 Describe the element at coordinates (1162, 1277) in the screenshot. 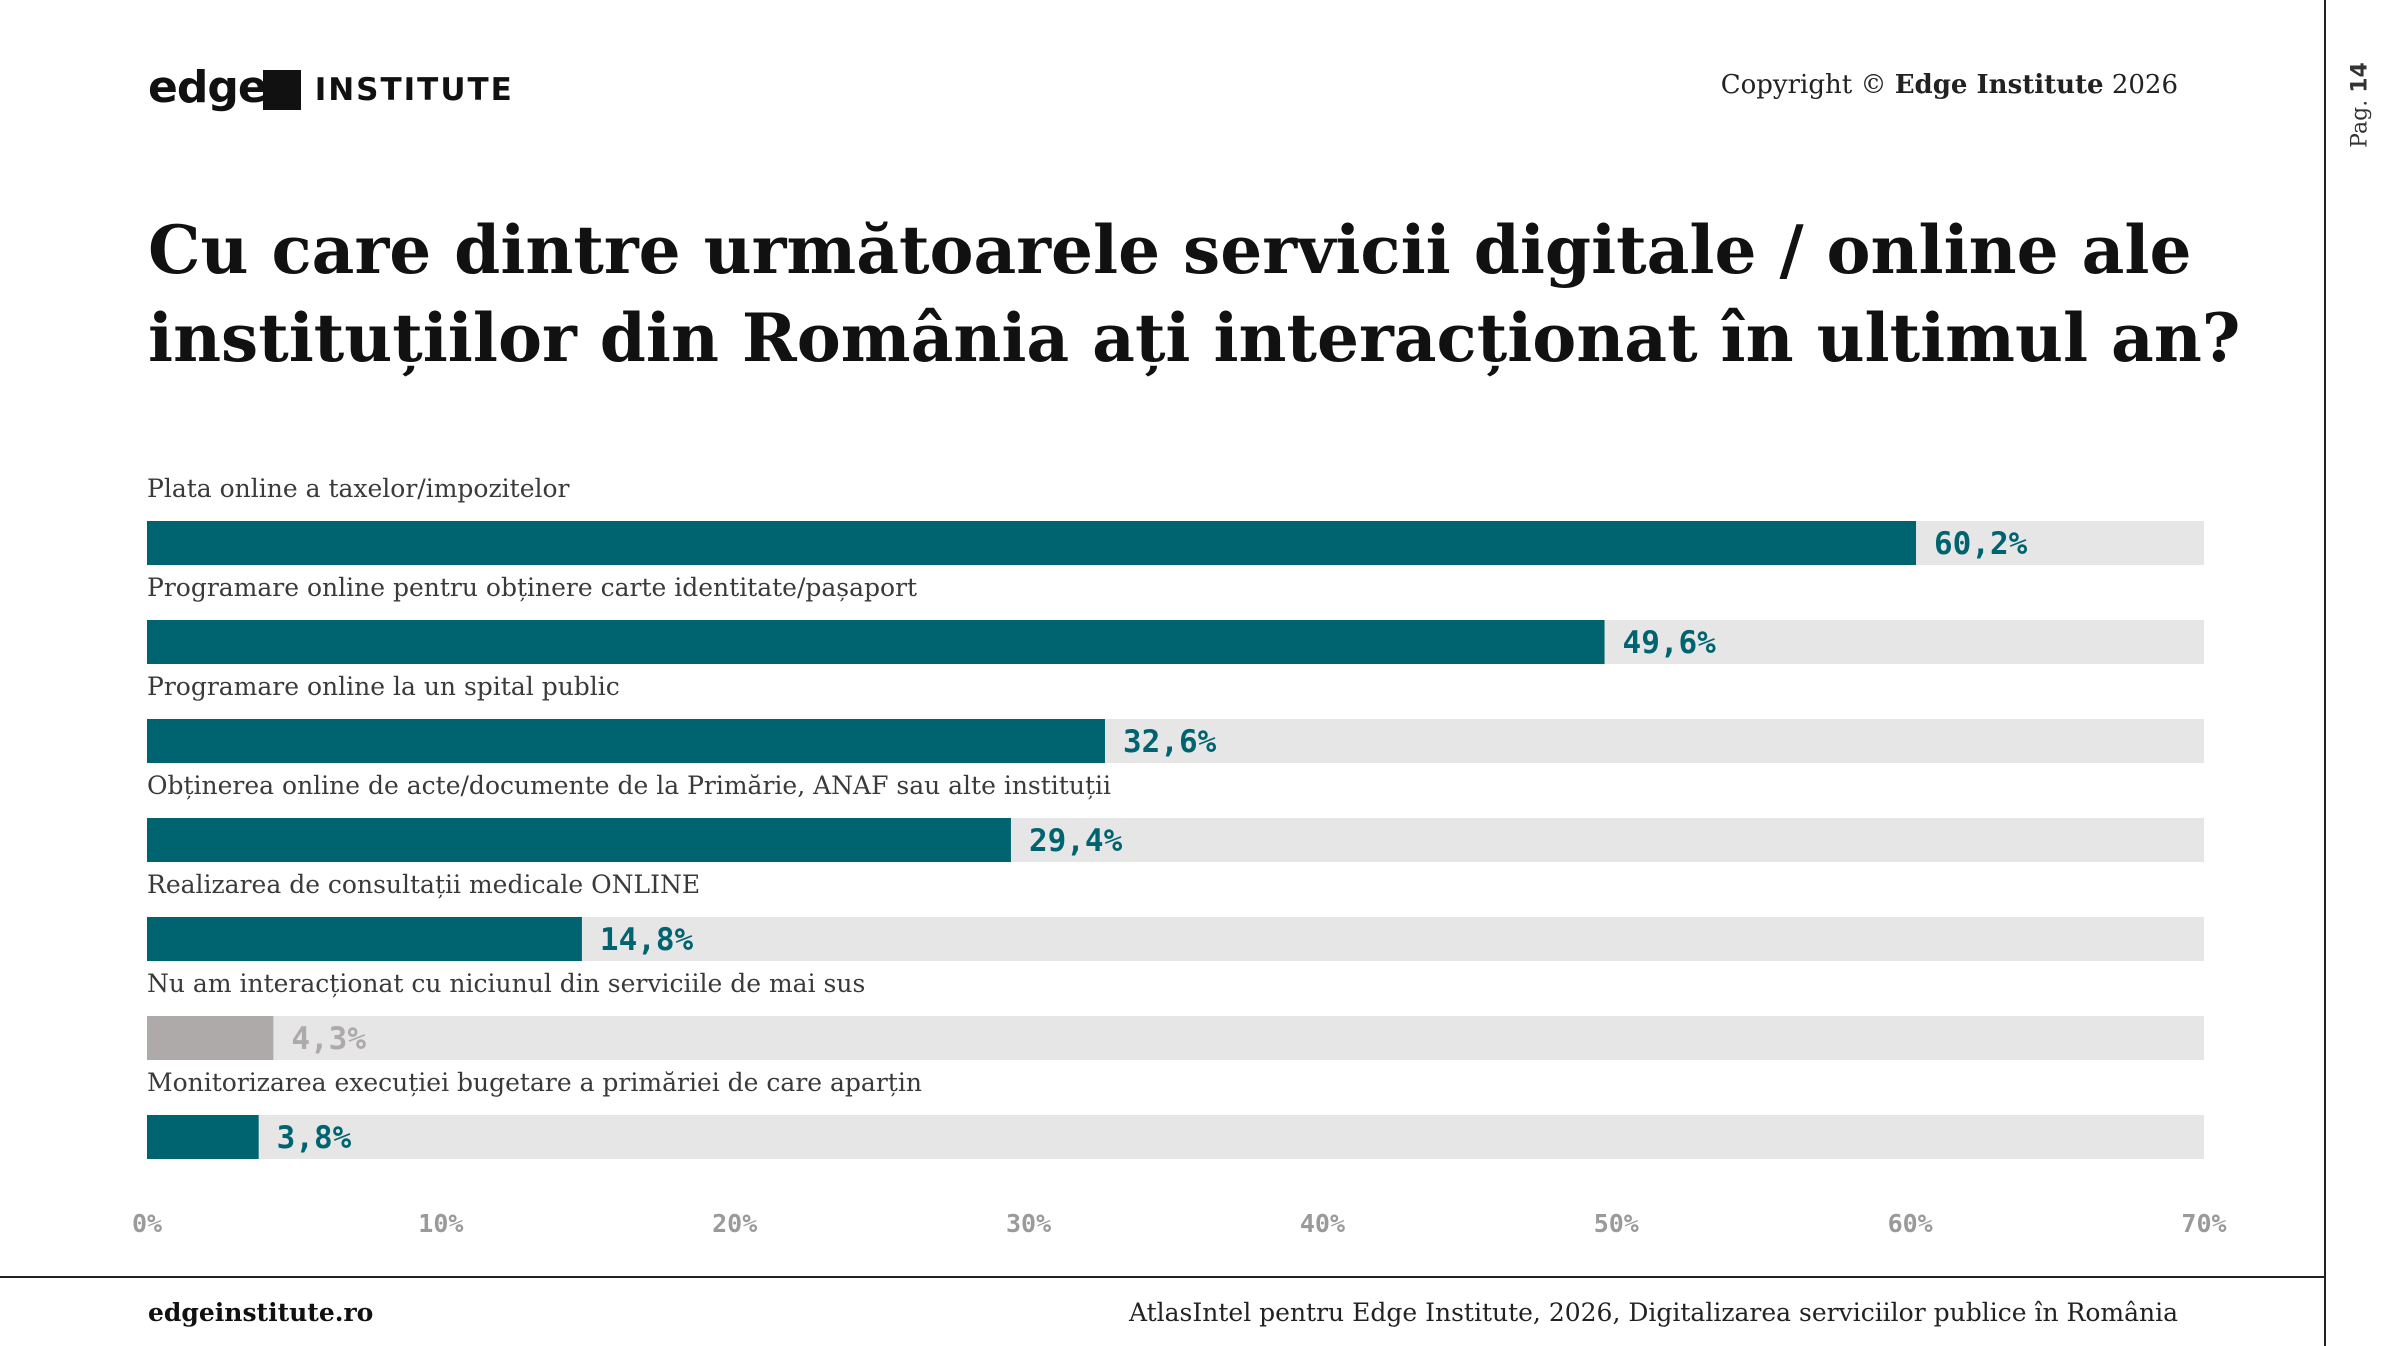

I see `footer-divider` at that location.